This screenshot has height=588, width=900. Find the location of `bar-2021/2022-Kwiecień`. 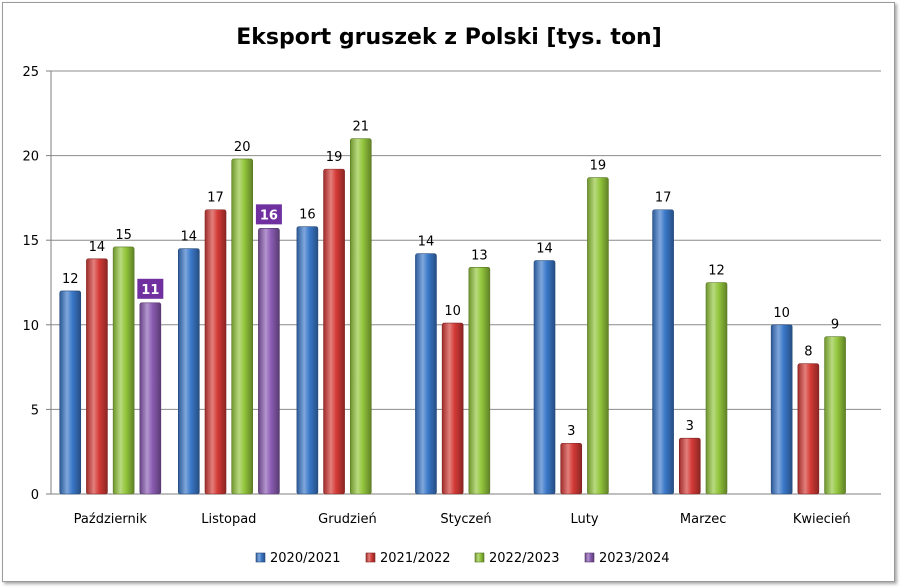

bar-2021/2022-Kwiecień is located at coordinates (808, 429).